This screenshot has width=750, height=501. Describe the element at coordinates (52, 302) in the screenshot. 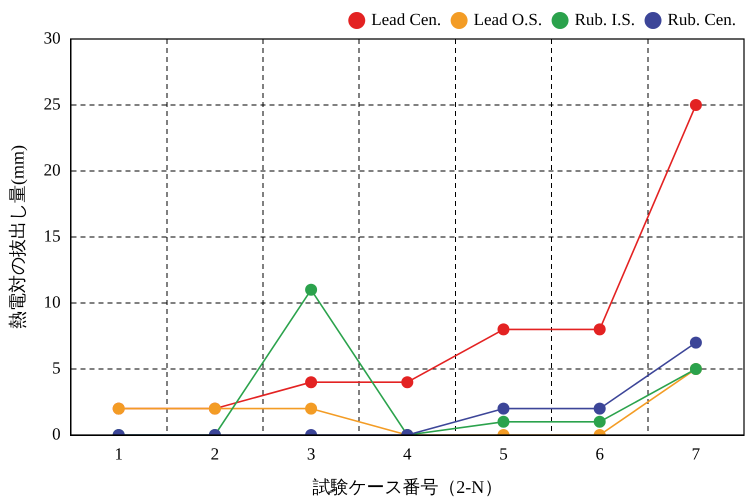

I see `y-tick-label: 10` at that location.